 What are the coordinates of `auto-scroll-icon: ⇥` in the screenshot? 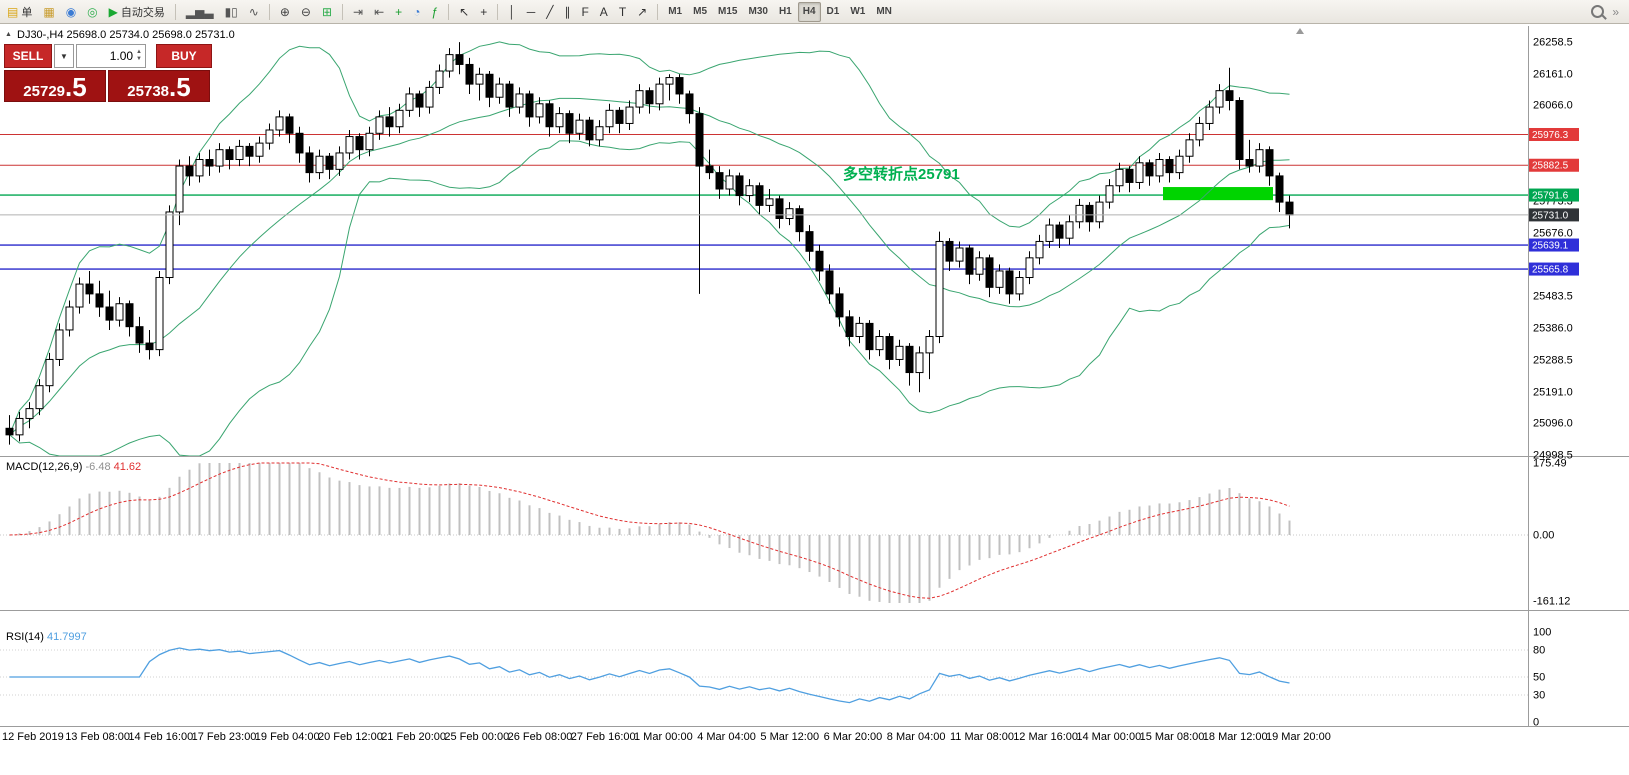 It's located at (358, 11).